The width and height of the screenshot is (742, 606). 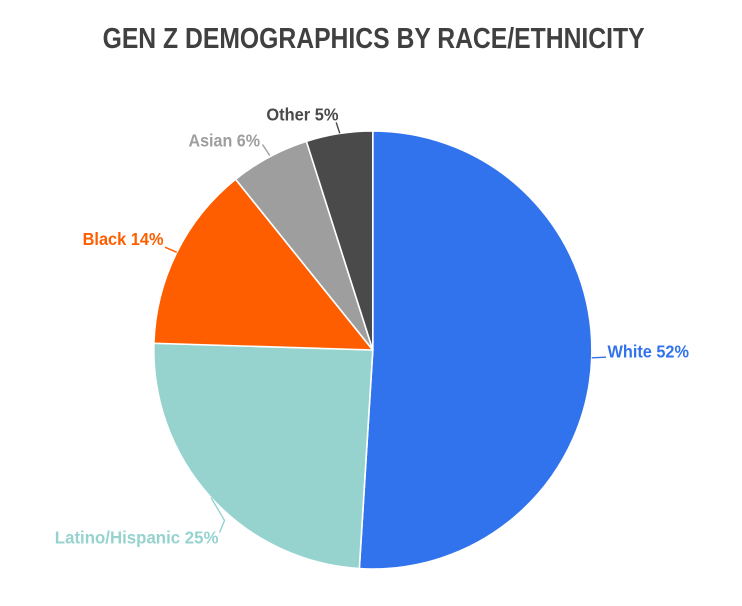 I want to click on svg-text: White 52%, so click(x=649, y=352).